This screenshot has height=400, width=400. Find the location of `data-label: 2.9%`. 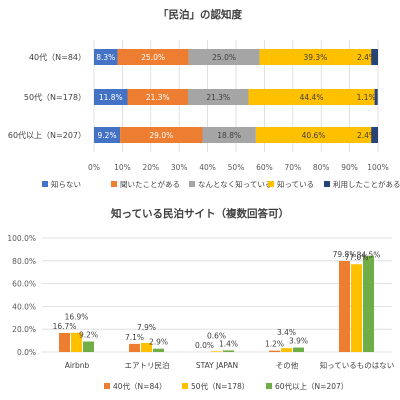

data-label: 2.9% is located at coordinates (158, 342).